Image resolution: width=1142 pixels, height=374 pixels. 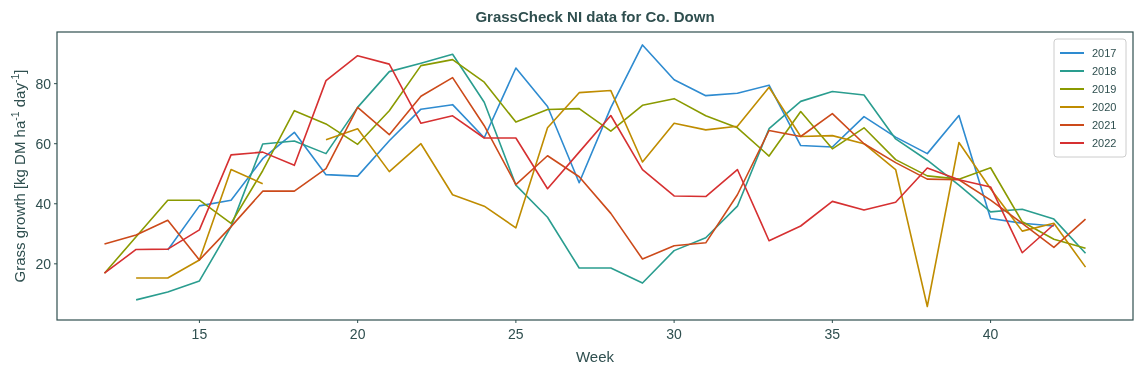 What do you see at coordinates (43, 263) in the screenshot?
I see `y-tick-label: 20` at bounding box center [43, 263].